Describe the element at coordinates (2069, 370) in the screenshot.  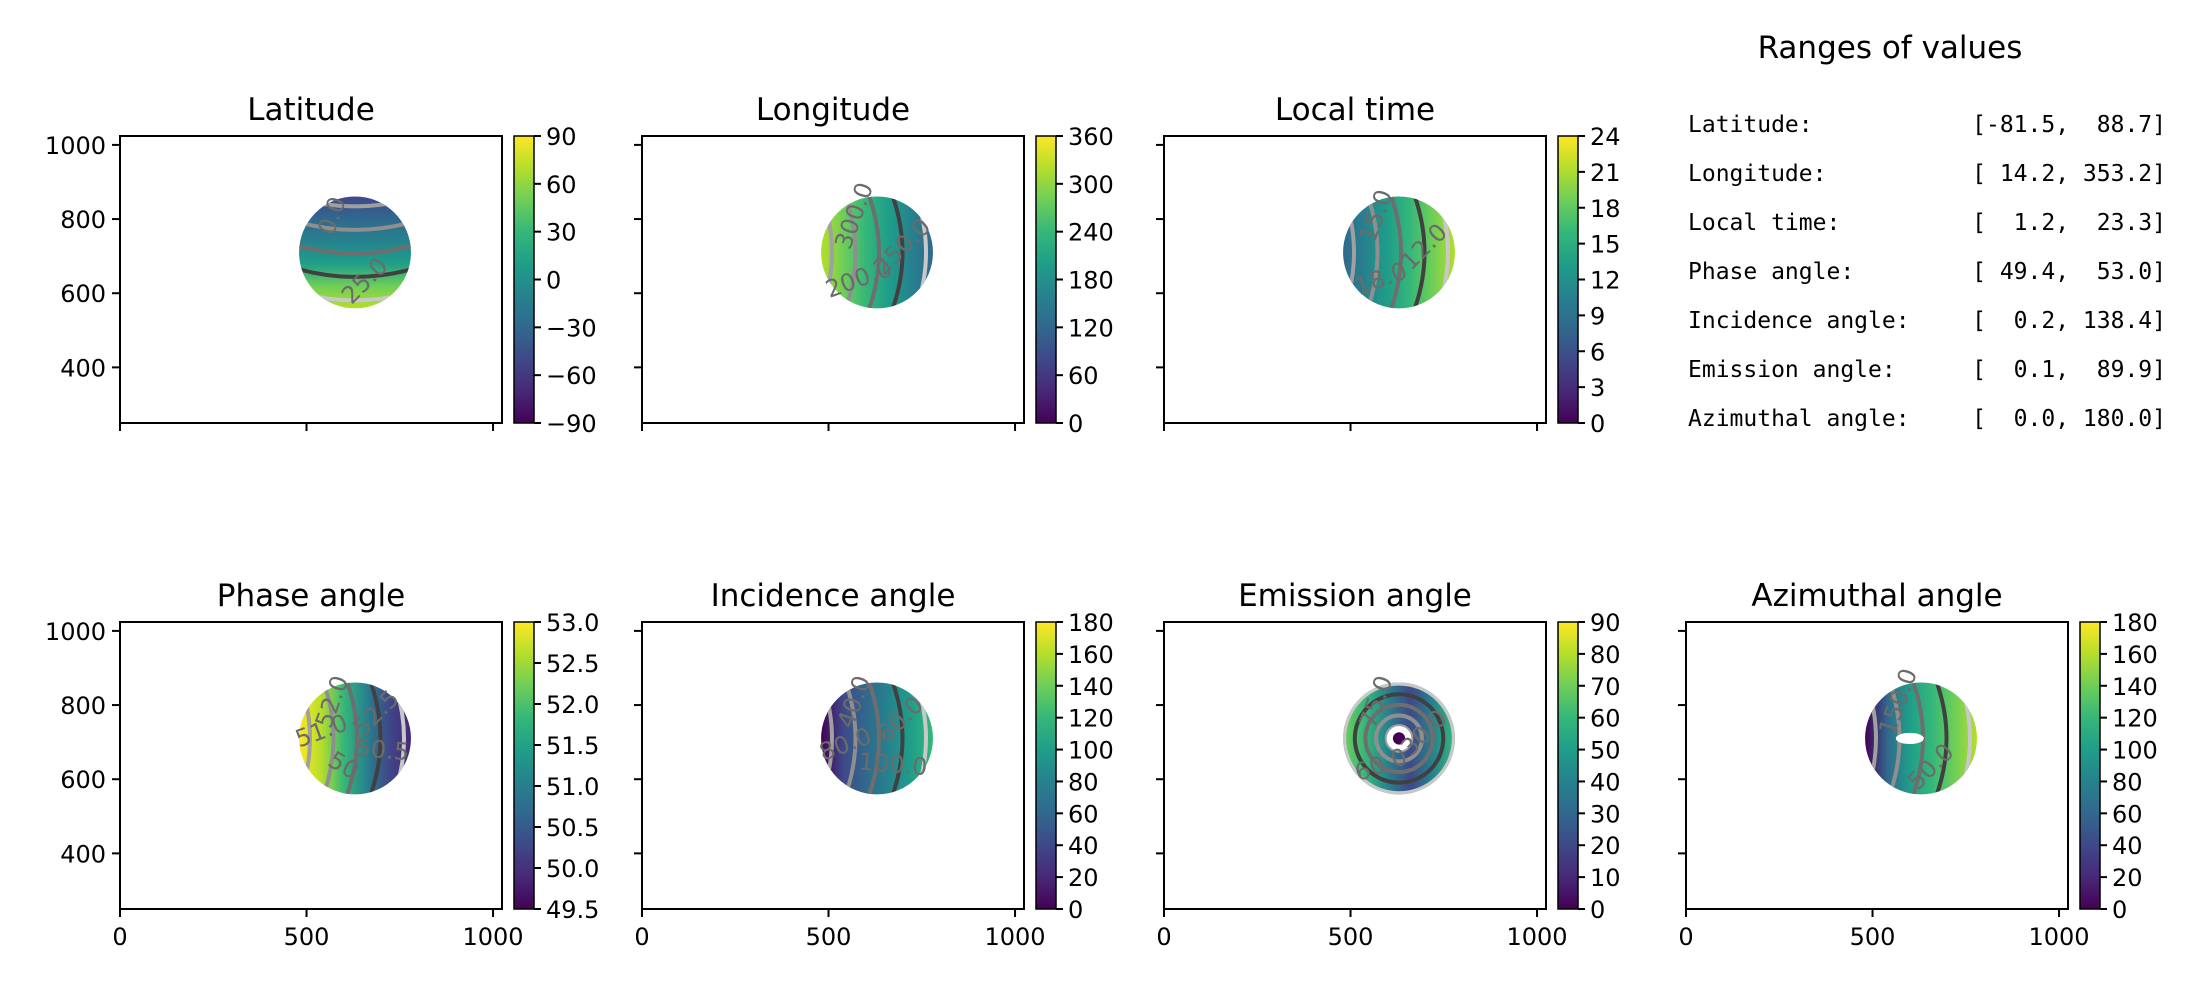
I see `range-value: [ 0.1, 89.9]` at that location.